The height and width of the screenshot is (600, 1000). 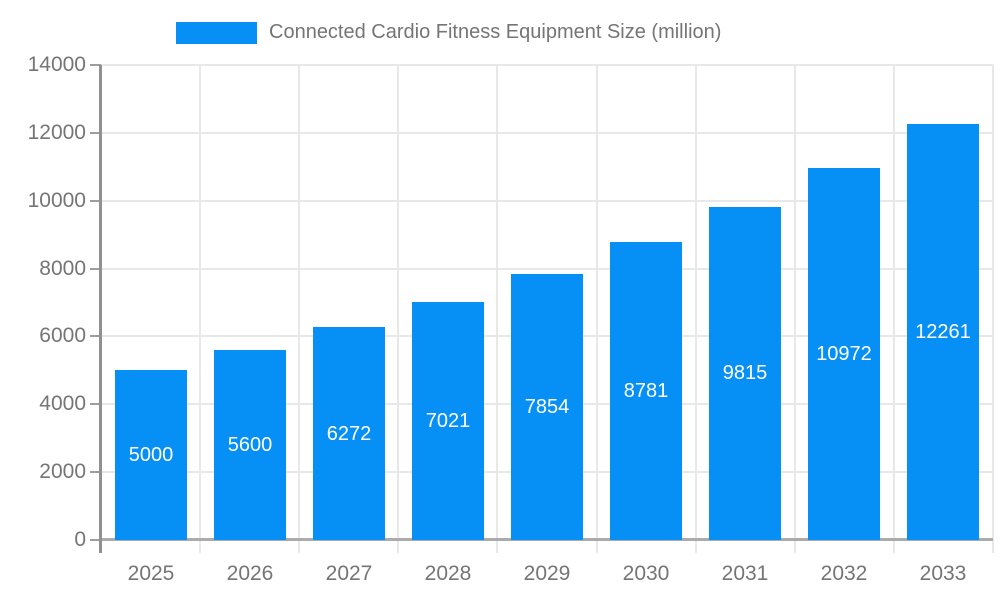 I want to click on y-tick-label: 6000, so click(x=62, y=335).